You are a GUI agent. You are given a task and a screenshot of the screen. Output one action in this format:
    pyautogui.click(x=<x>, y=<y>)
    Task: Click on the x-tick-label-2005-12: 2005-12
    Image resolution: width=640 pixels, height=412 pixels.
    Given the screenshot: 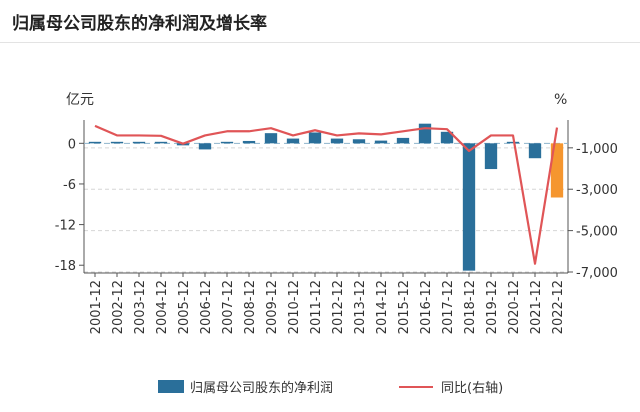 What is the action you would take?
    pyautogui.click(x=184, y=307)
    